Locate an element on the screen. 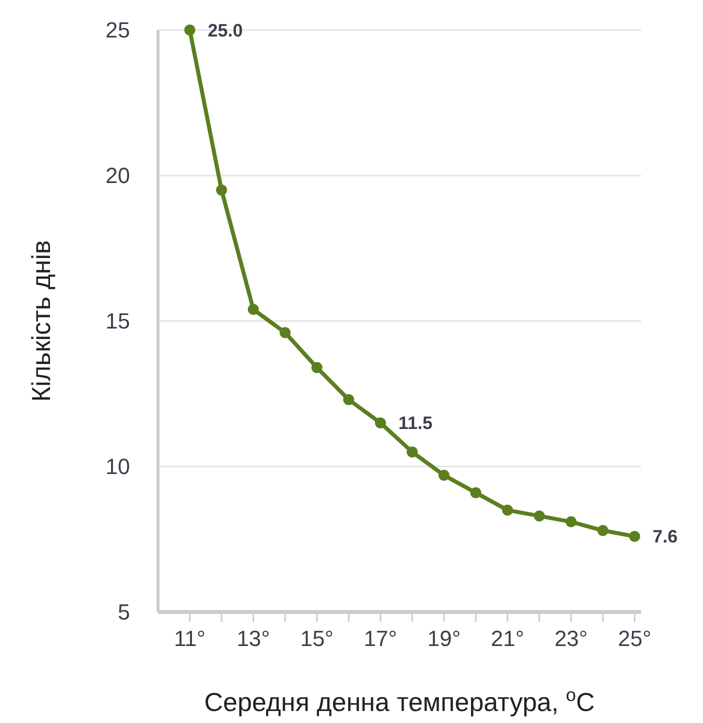 The height and width of the screenshot is (723, 703). y-tick-label: 15 is located at coordinates (118, 321).